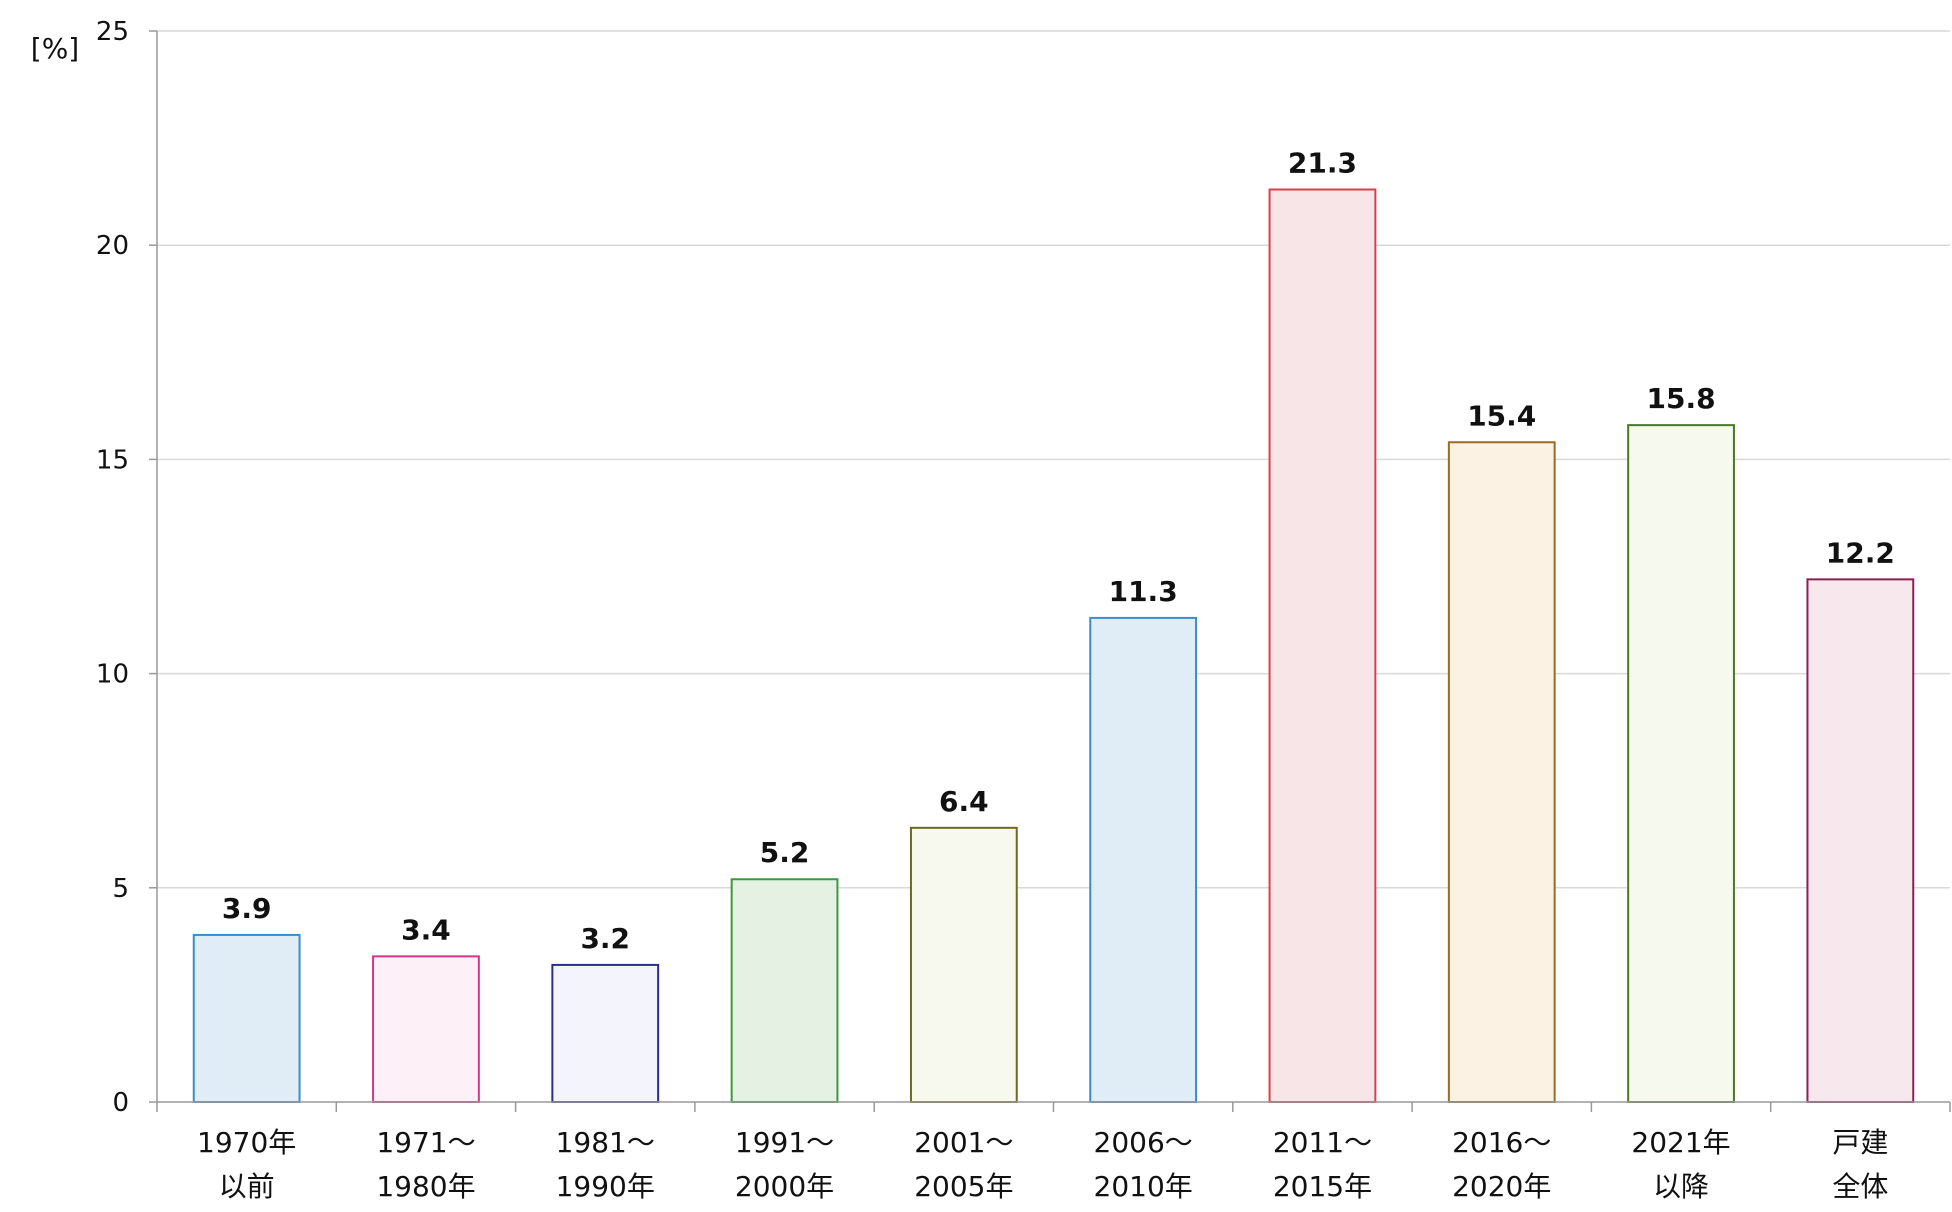  I want to click on x-category-label: 2005年, so click(963, 1186).